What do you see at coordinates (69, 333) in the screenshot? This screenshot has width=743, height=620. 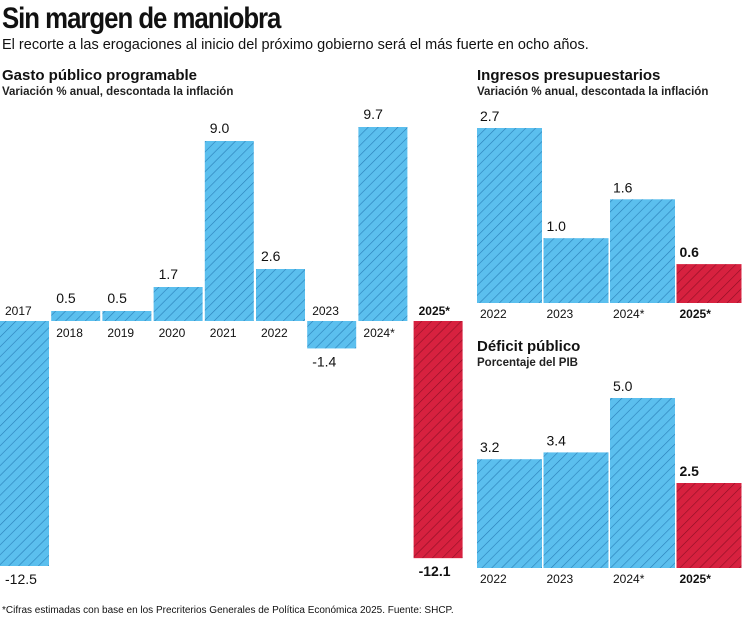 I see `gasto-category-label-2018: 2018` at bounding box center [69, 333].